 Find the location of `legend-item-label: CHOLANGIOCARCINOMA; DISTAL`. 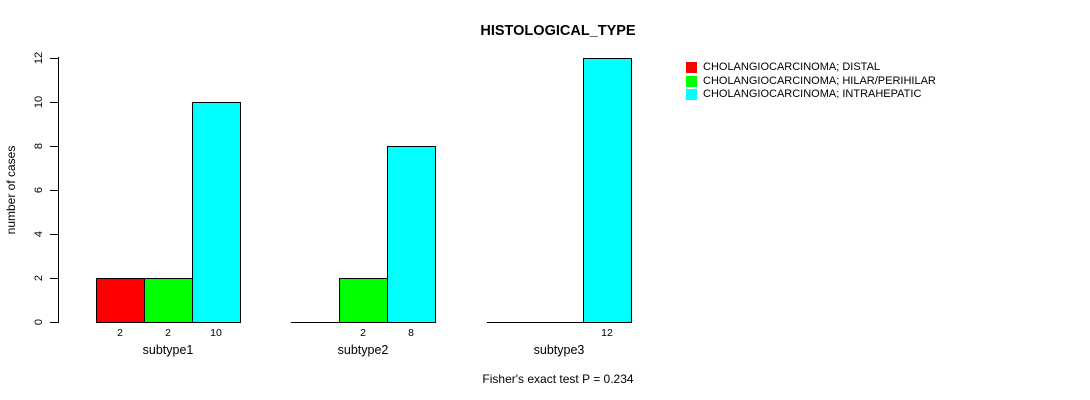

legend-item-label: CHOLANGIOCARCINOMA; DISTAL is located at coordinates (792, 67).